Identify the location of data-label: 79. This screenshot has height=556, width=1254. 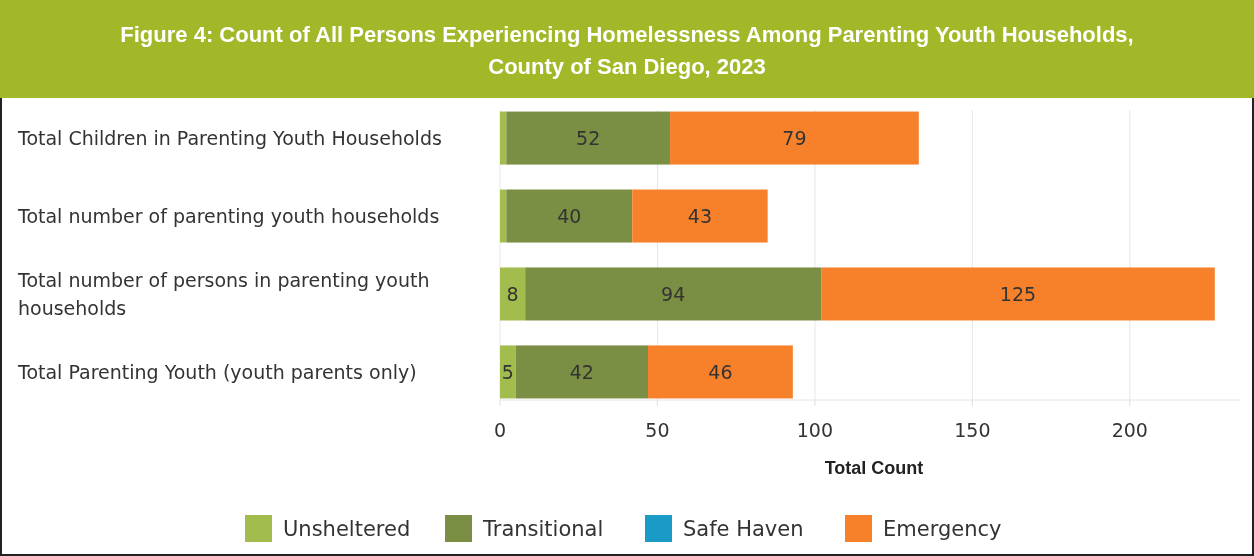
(794, 137).